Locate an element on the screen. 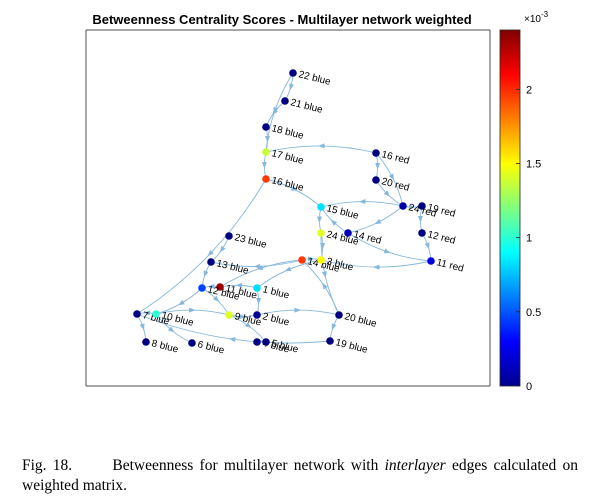 This screenshot has height=503, width=591. caption-emphasis: interlayer is located at coordinates (415, 465).